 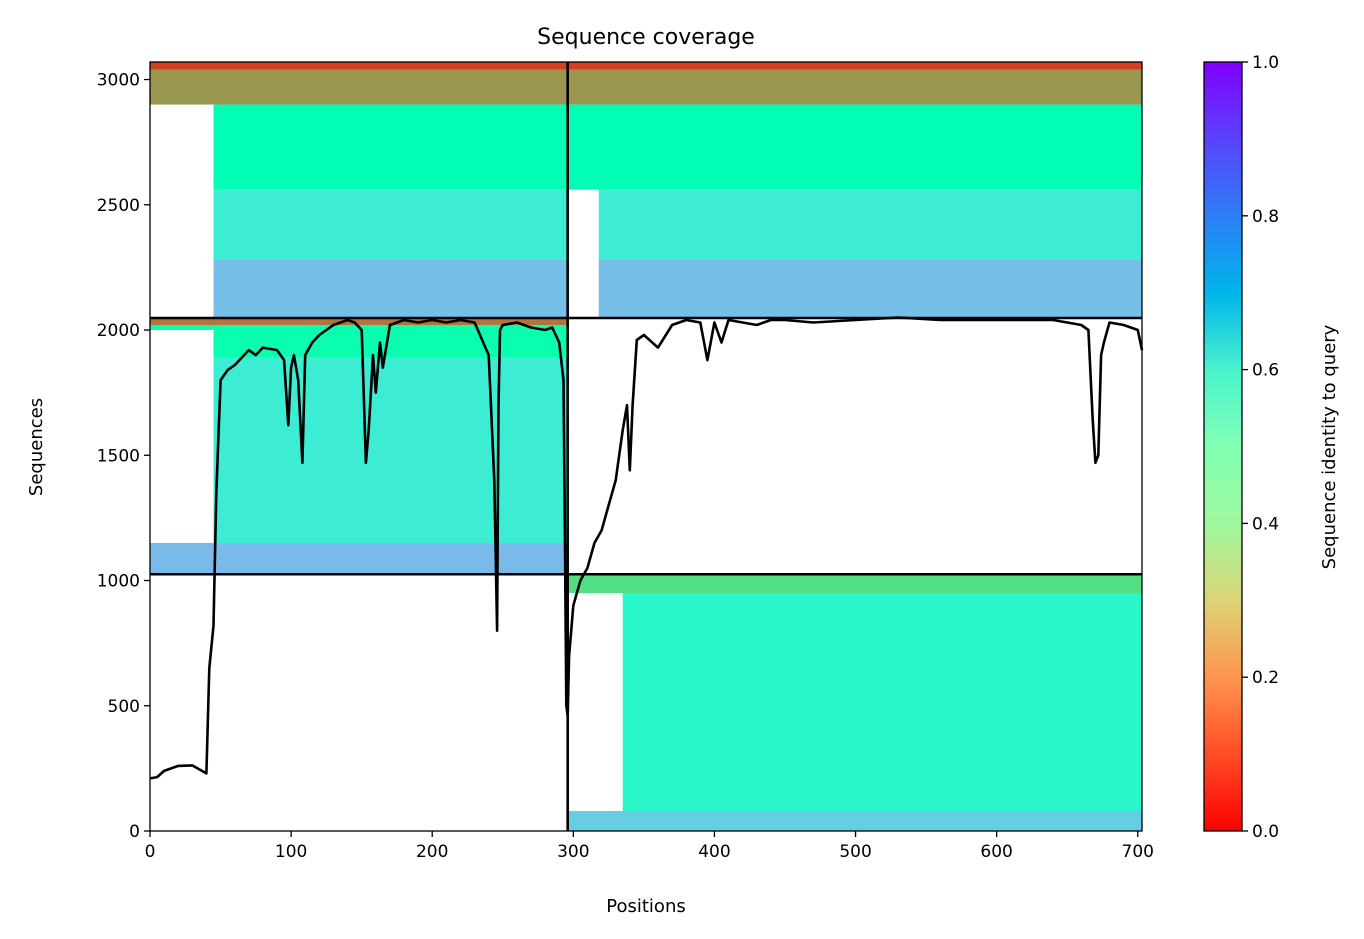 I want to click on y-tick-label: 2000, so click(x=118, y=331).